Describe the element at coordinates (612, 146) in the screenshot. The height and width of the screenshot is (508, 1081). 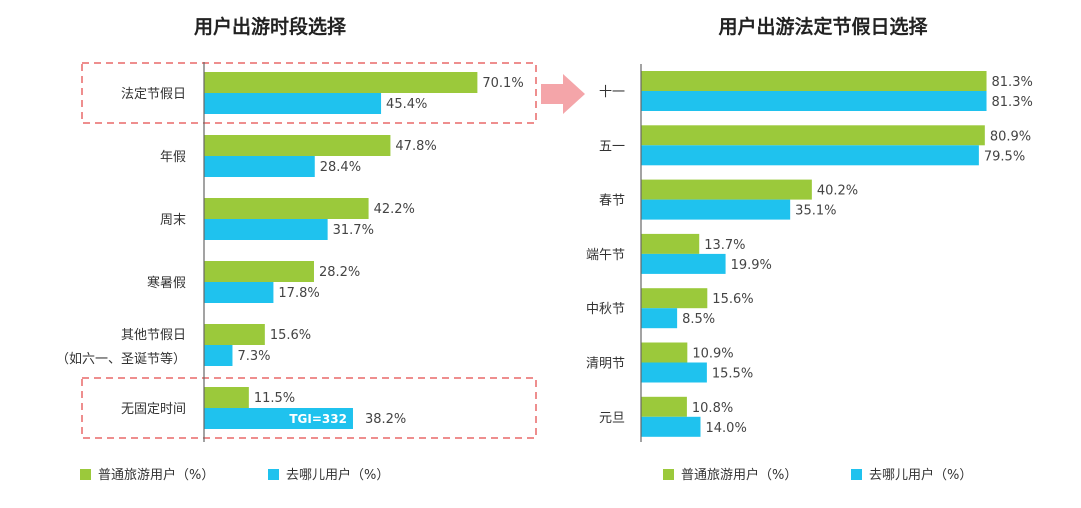
I see `c2-category-label-2: 五一` at that location.